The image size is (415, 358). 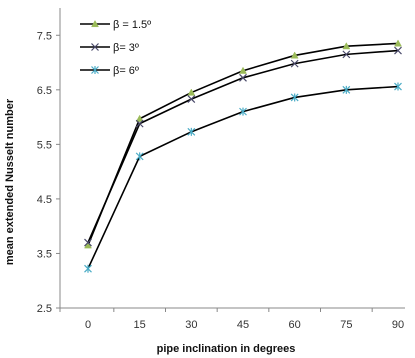 What do you see at coordinates (126, 48) in the screenshot?
I see `legend-label: β= 3º` at bounding box center [126, 48].